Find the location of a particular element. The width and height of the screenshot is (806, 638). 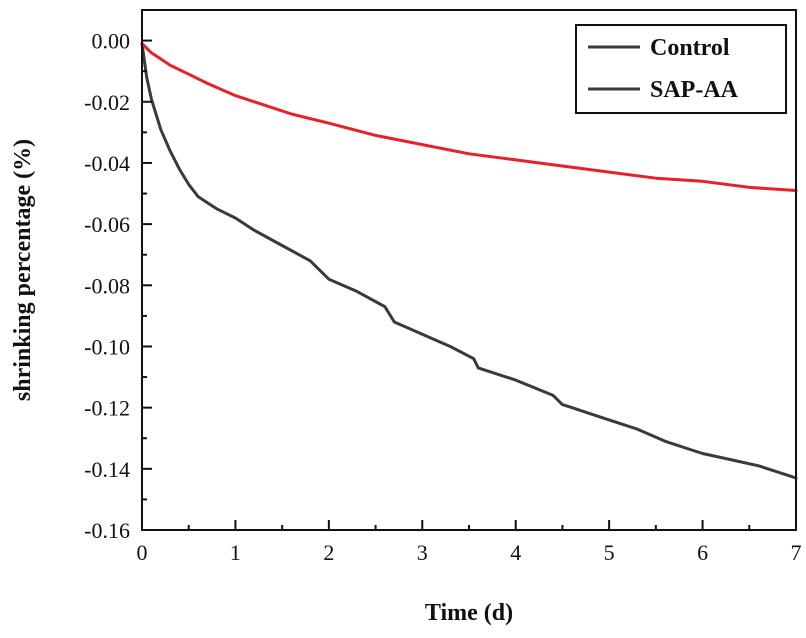

legend-box is located at coordinates (681, 69).